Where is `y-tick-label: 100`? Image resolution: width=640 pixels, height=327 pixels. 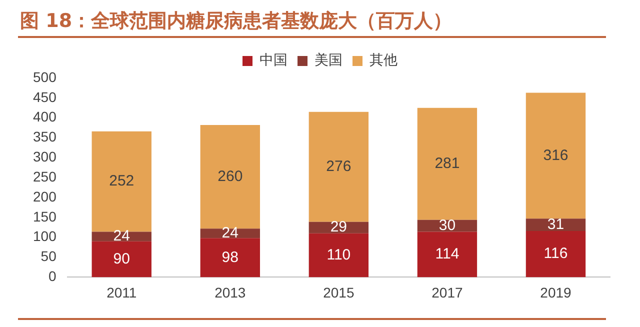 y-tick-label: 100 is located at coordinates (45, 236).